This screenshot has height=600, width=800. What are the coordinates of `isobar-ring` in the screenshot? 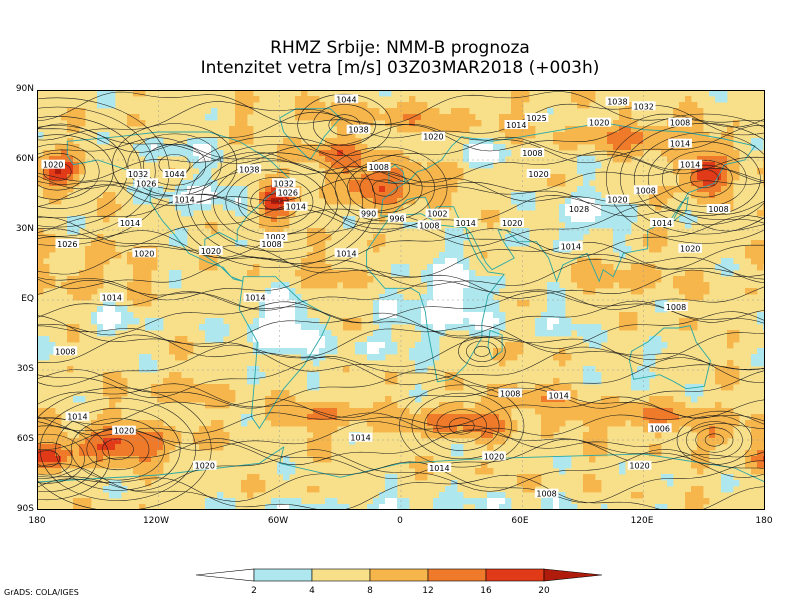 It's located at (482, 351).